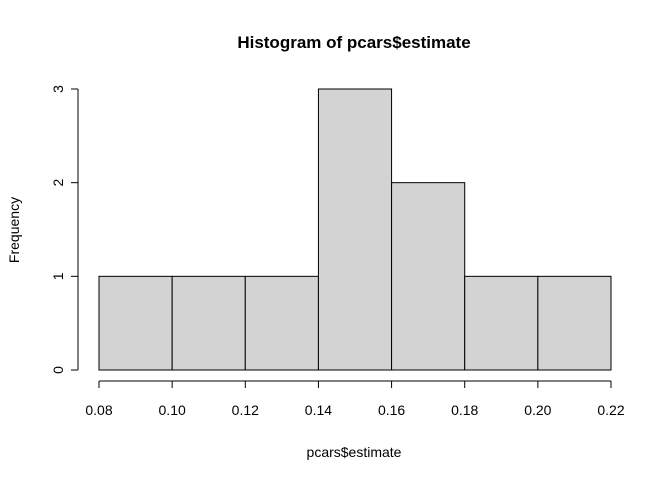  Describe the element at coordinates (14, 230) in the screenshot. I see `y-axis-title: Frequency` at that location.